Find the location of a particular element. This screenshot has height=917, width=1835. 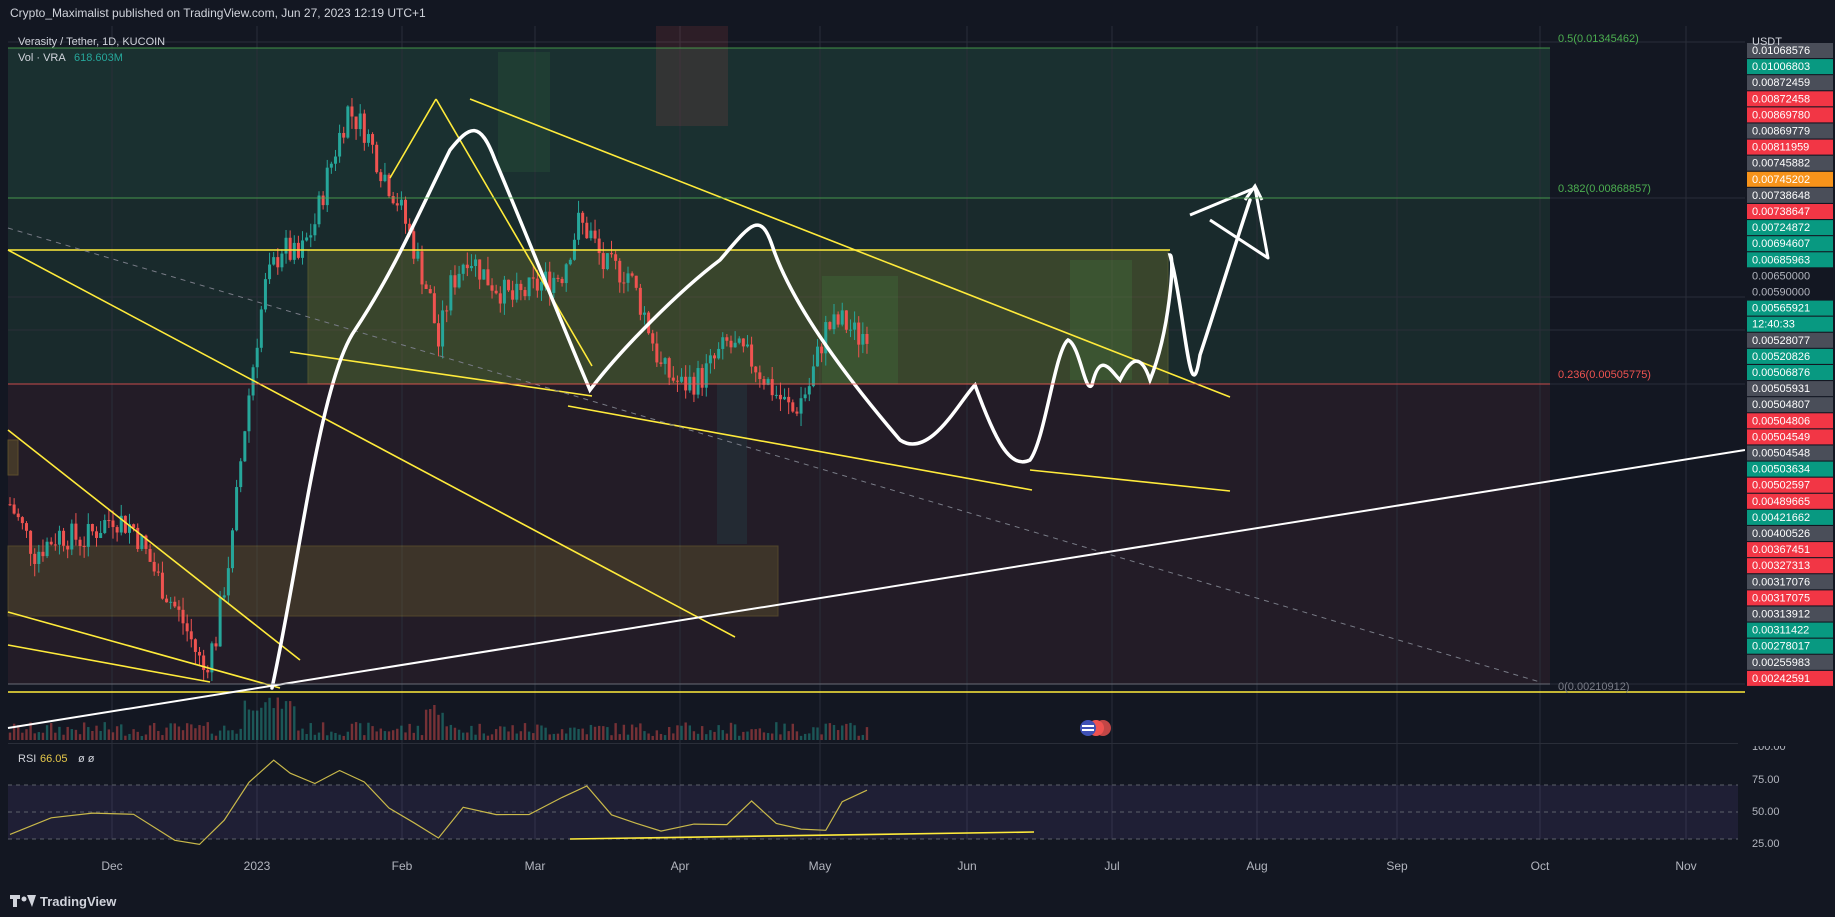

price-label: 0.00505931 is located at coordinates (1781, 389).